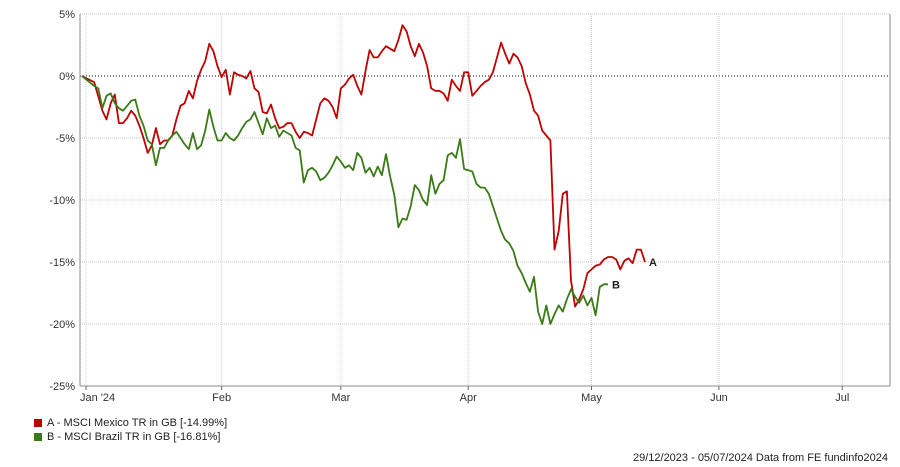 The height and width of the screenshot is (467, 900). Describe the element at coordinates (67, 77) in the screenshot. I see `y-tick-label: 0%` at that location.